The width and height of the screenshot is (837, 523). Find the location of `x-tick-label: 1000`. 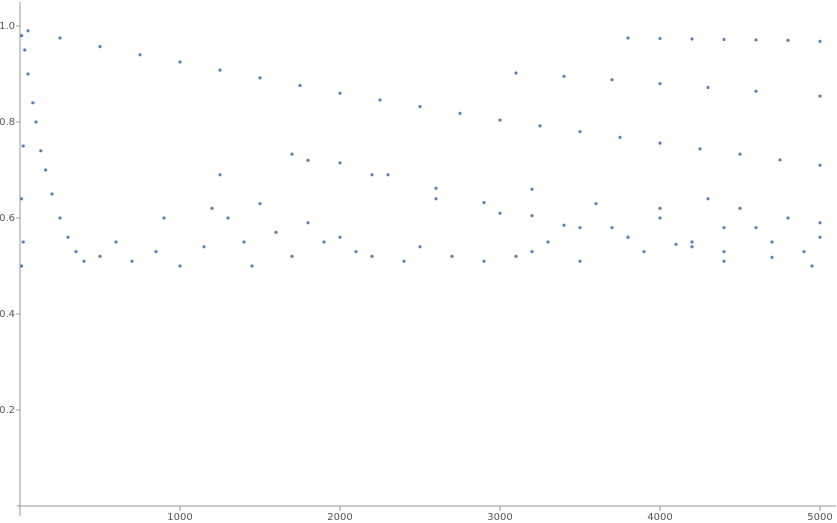

x-tick-label: 1000 is located at coordinates (179, 517).